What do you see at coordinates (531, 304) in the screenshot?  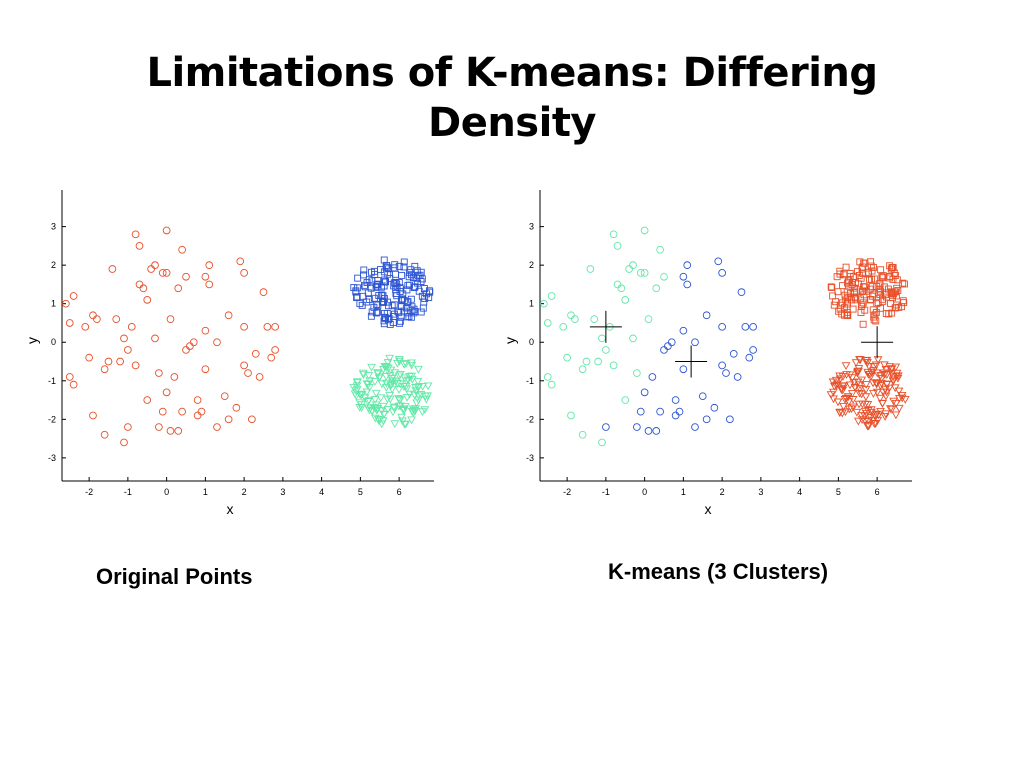 I see `y-tick-label: 1` at bounding box center [531, 304].